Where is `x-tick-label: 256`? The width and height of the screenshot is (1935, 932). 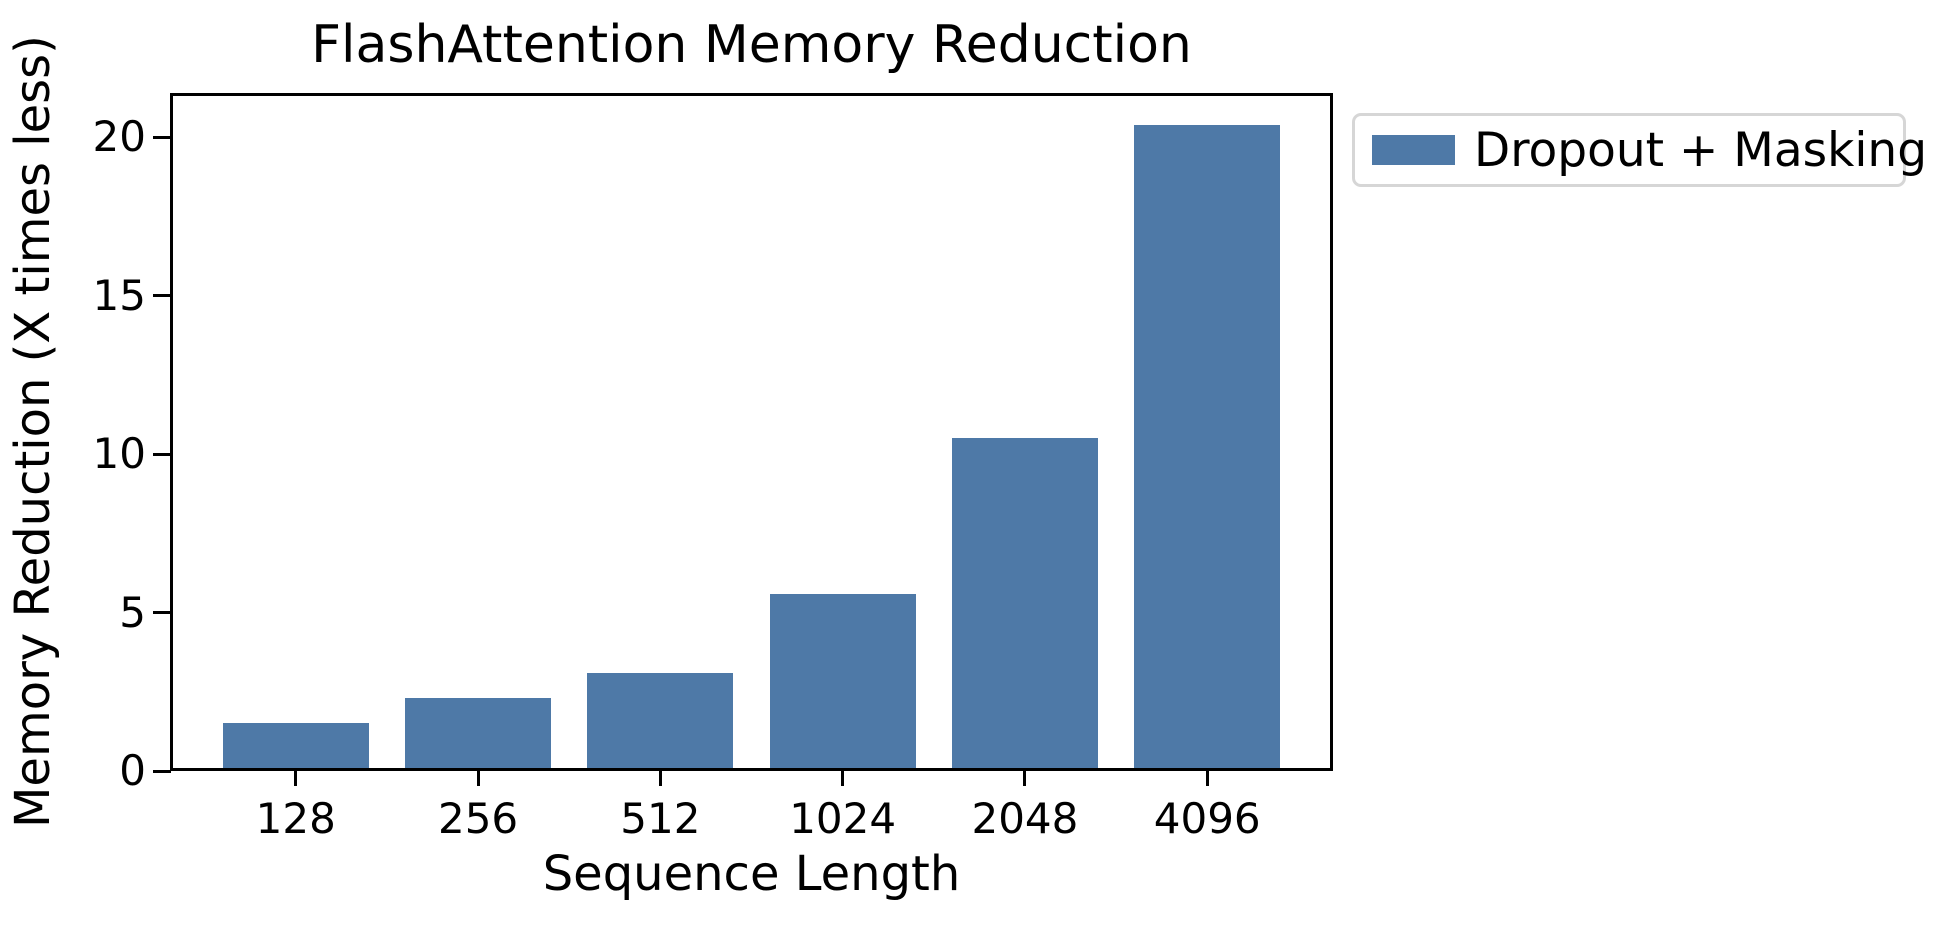 x-tick-label: 256 is located at coordinates (478, 818).